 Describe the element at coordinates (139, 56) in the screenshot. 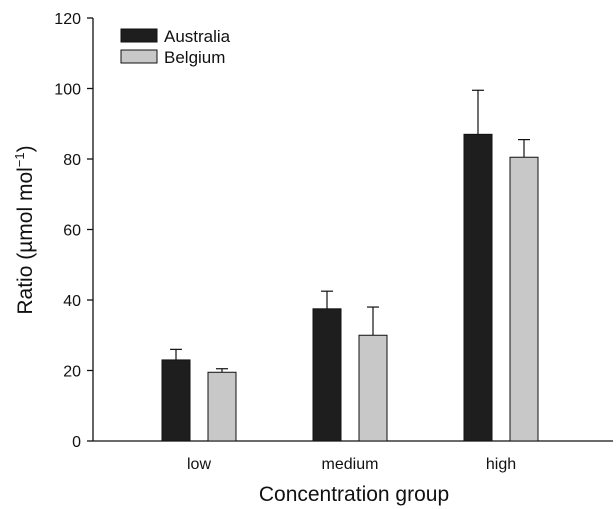

I see `legend-swatch-belgium` at that location.